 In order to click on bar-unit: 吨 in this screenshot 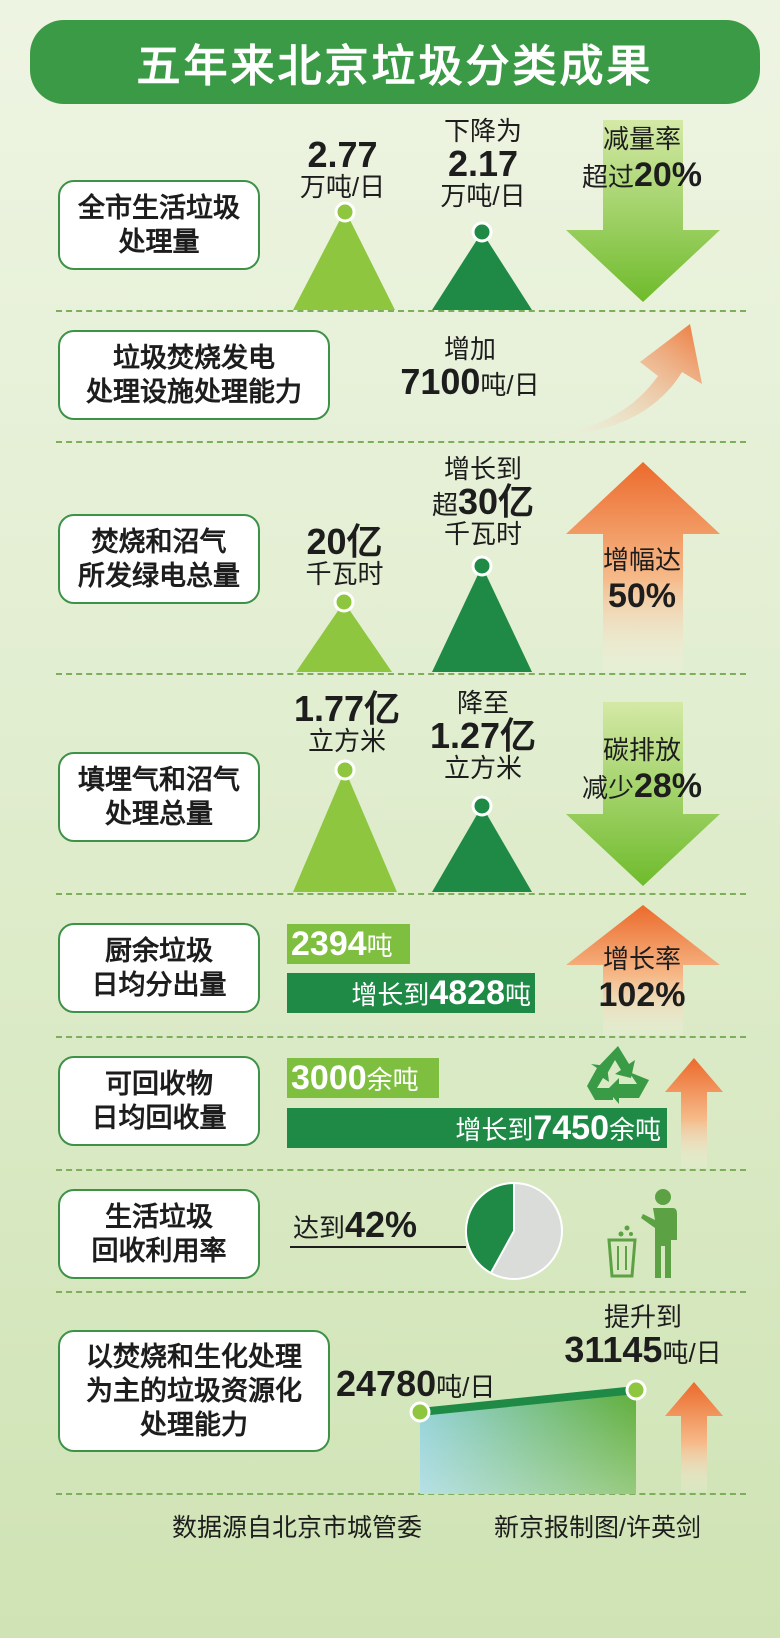, I will do `click(517, 994)`.